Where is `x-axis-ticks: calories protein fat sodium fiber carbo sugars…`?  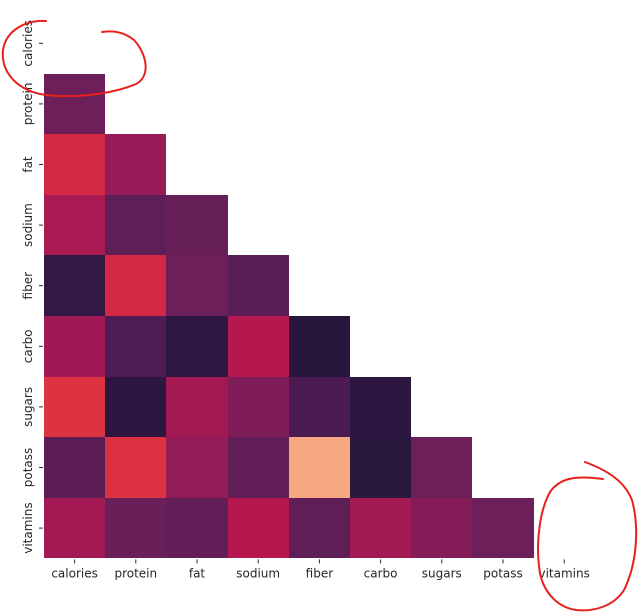 x-axis-ticks: calories protein fat sodium fiber carbo sugars… is located at coordinates (320, 569).